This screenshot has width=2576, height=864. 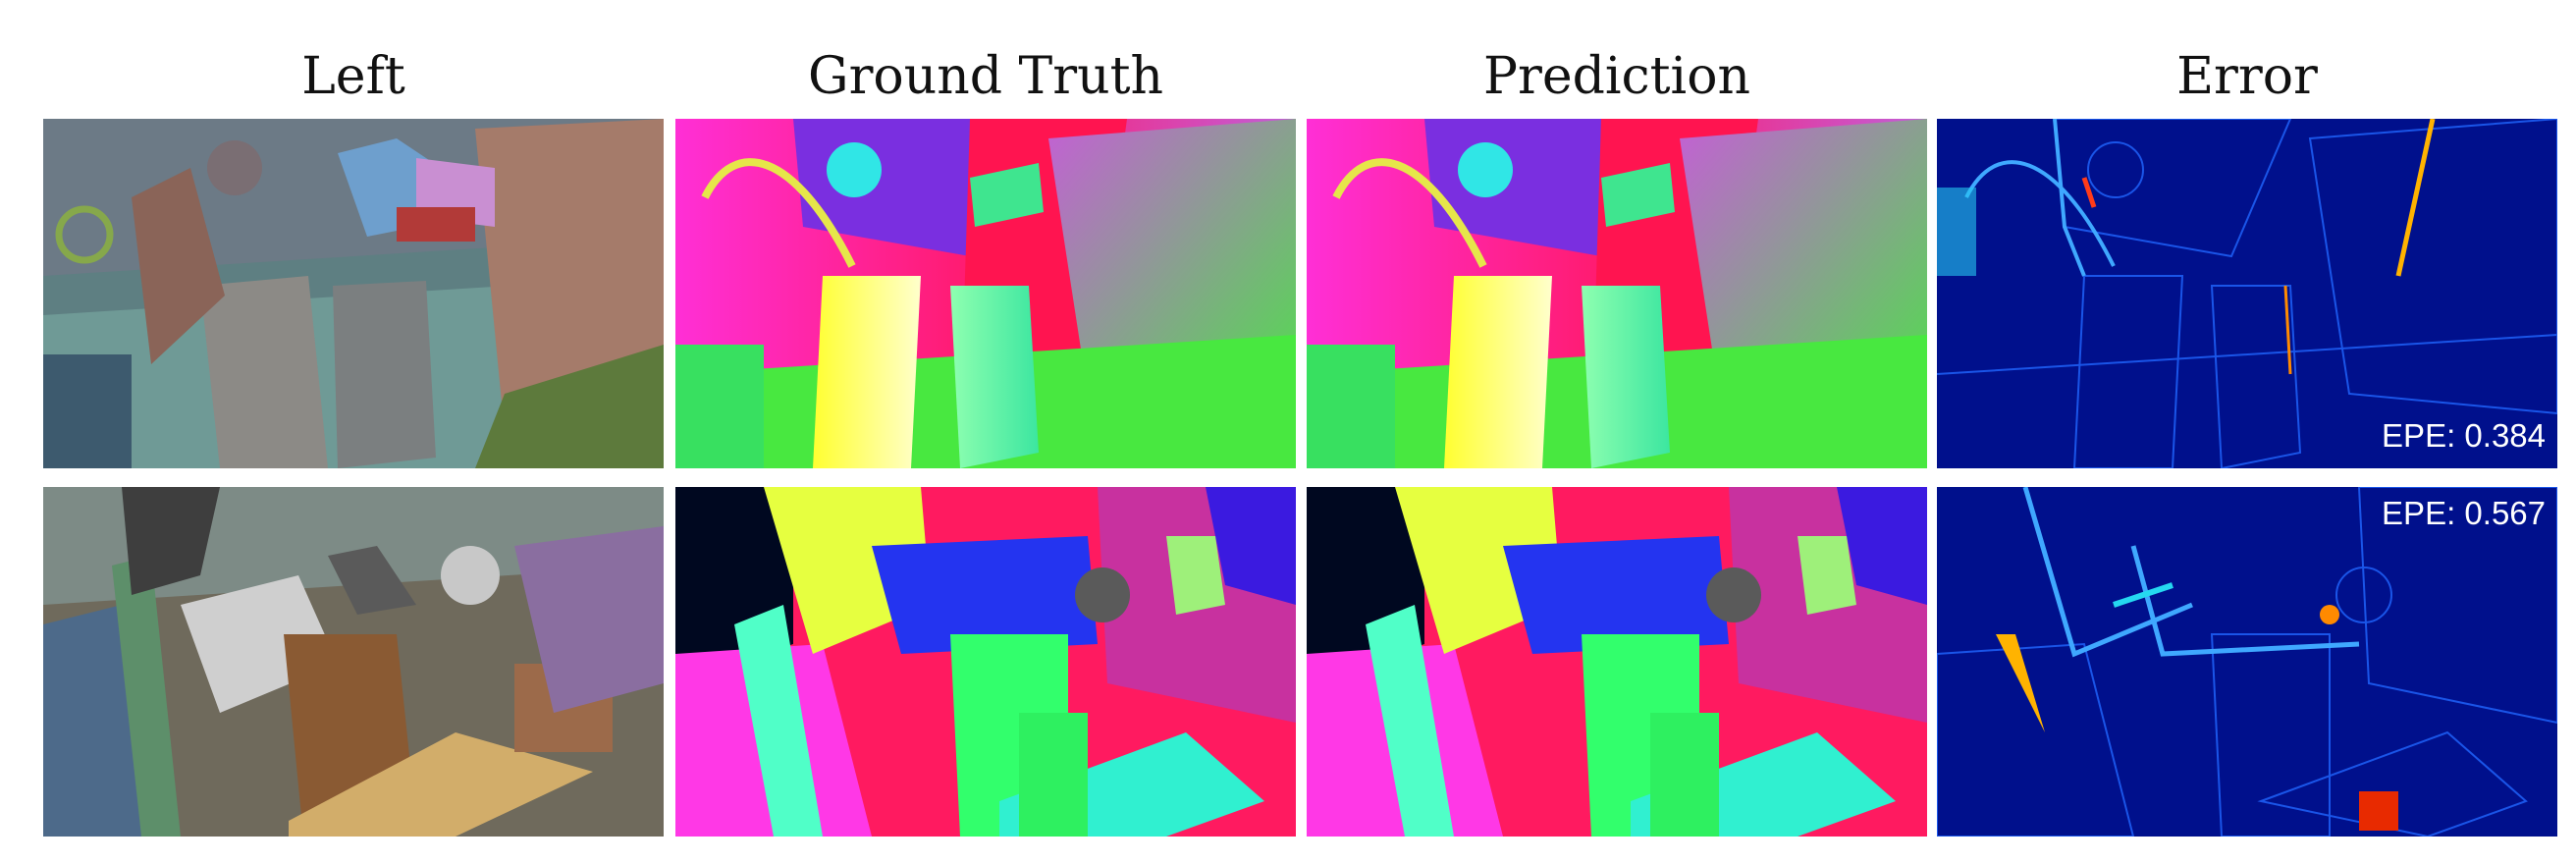 I want to click on row1-ground-truth-flow, so click(x=985, y=294).